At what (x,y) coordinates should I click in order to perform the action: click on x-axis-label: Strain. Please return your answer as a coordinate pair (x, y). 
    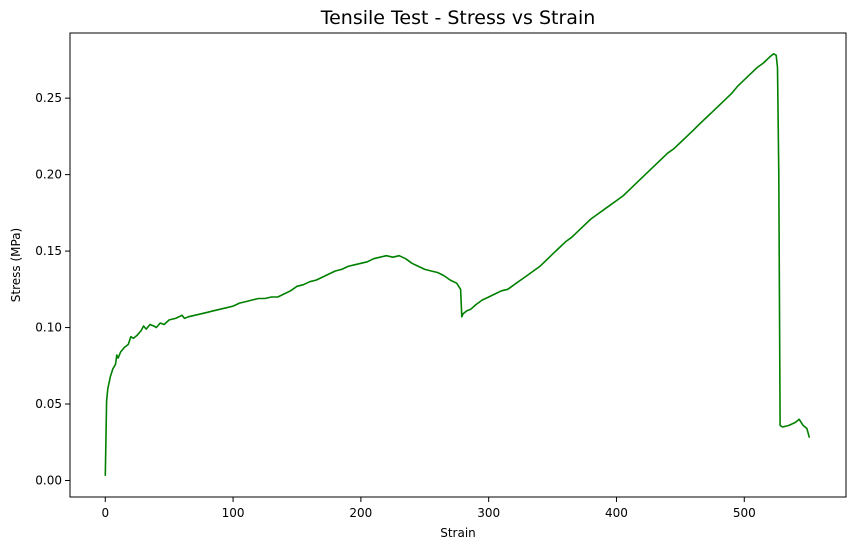
    Looking at the image, I should click on (458, 533).